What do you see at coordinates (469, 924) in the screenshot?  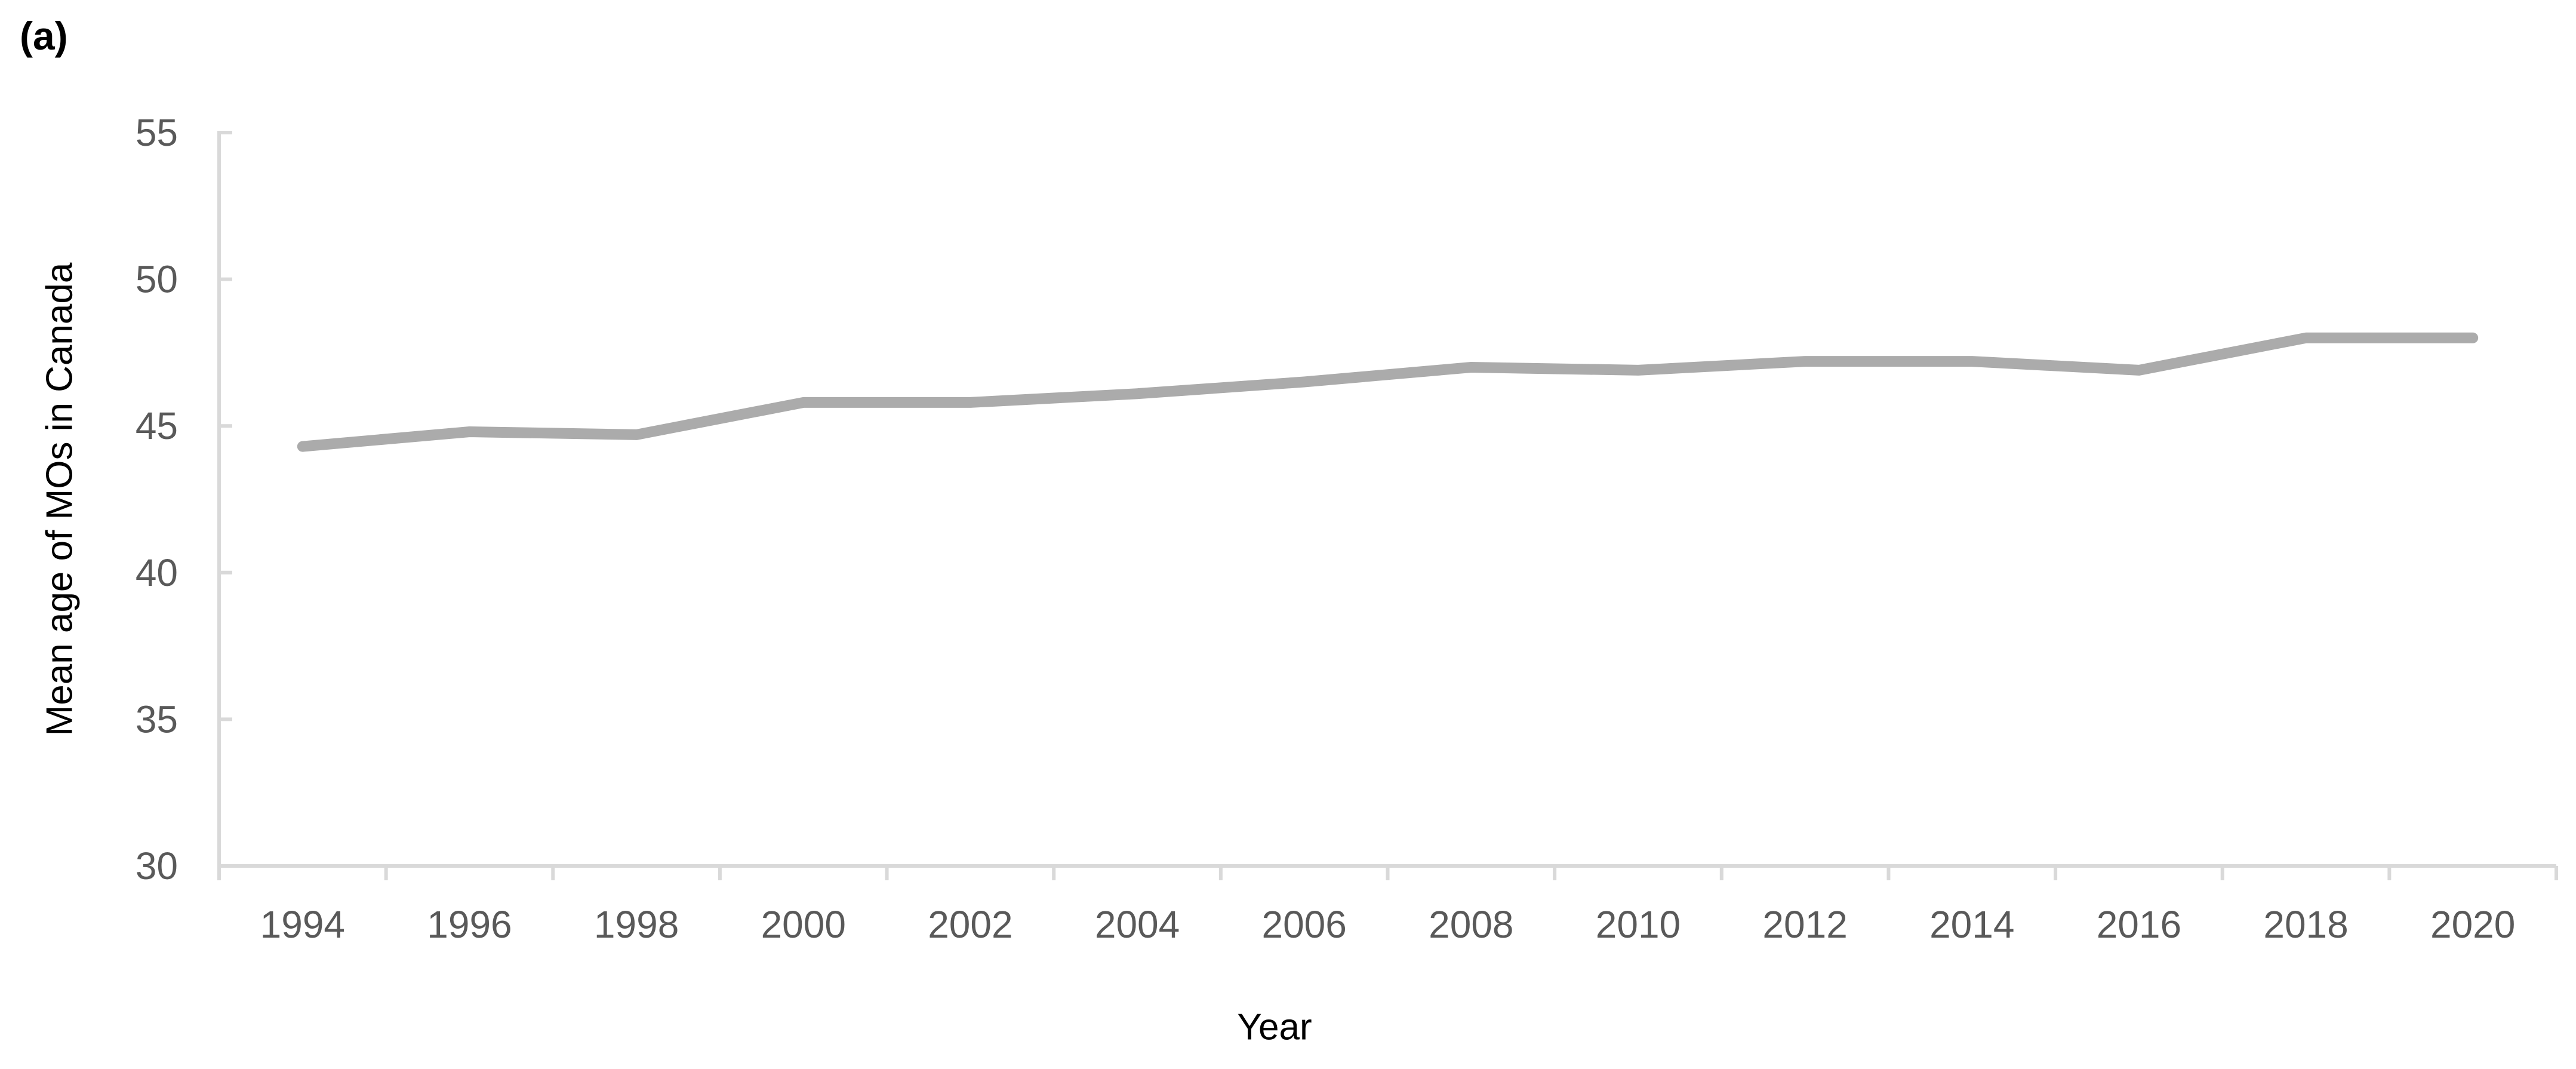 I see `x-tick-label: 1996` at bounding box center [469, 924].